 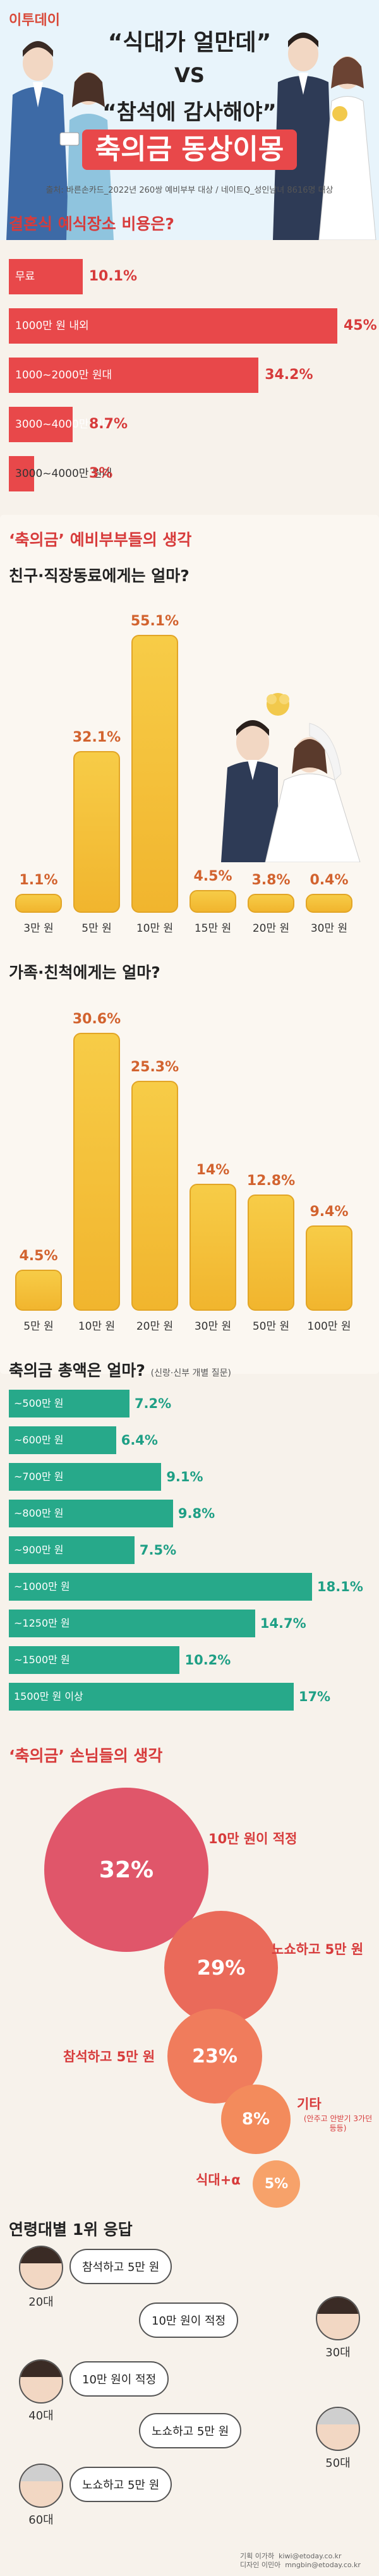 I want to click on total-bar-value: 9.1%, so click(x=184, y=1476).